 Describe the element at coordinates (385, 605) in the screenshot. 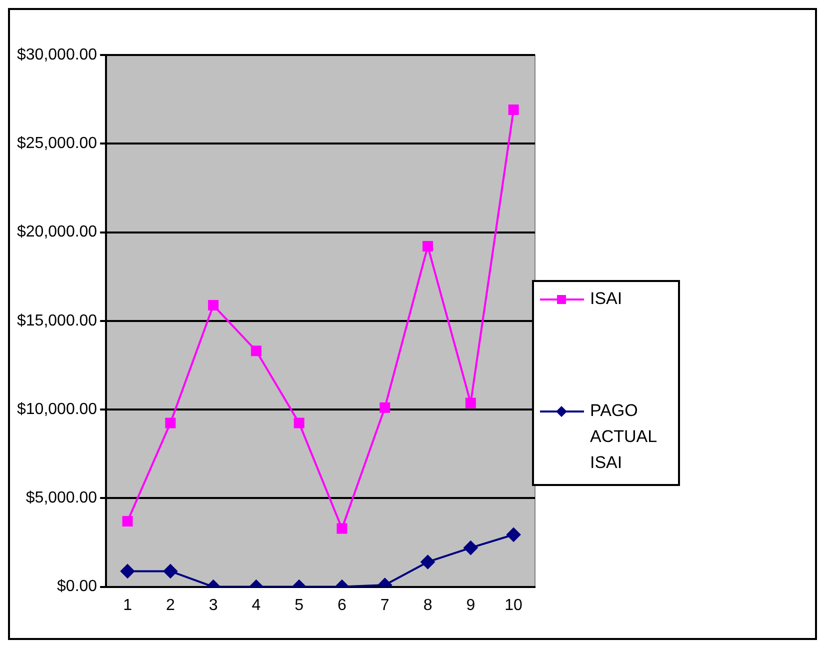

I see `x-tick-label: 7` at that location.